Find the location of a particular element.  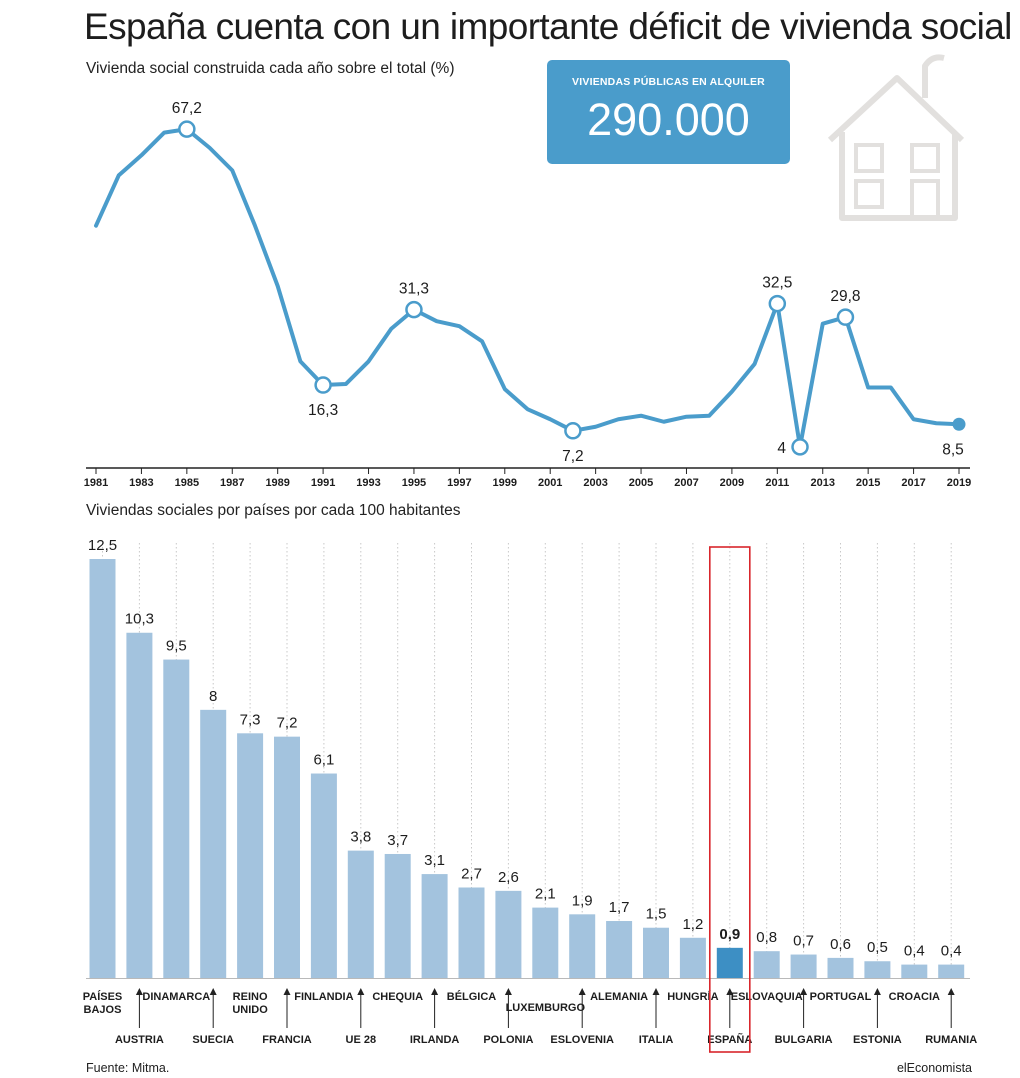

data-label: 32,5 is located at coordinates (777, 283).